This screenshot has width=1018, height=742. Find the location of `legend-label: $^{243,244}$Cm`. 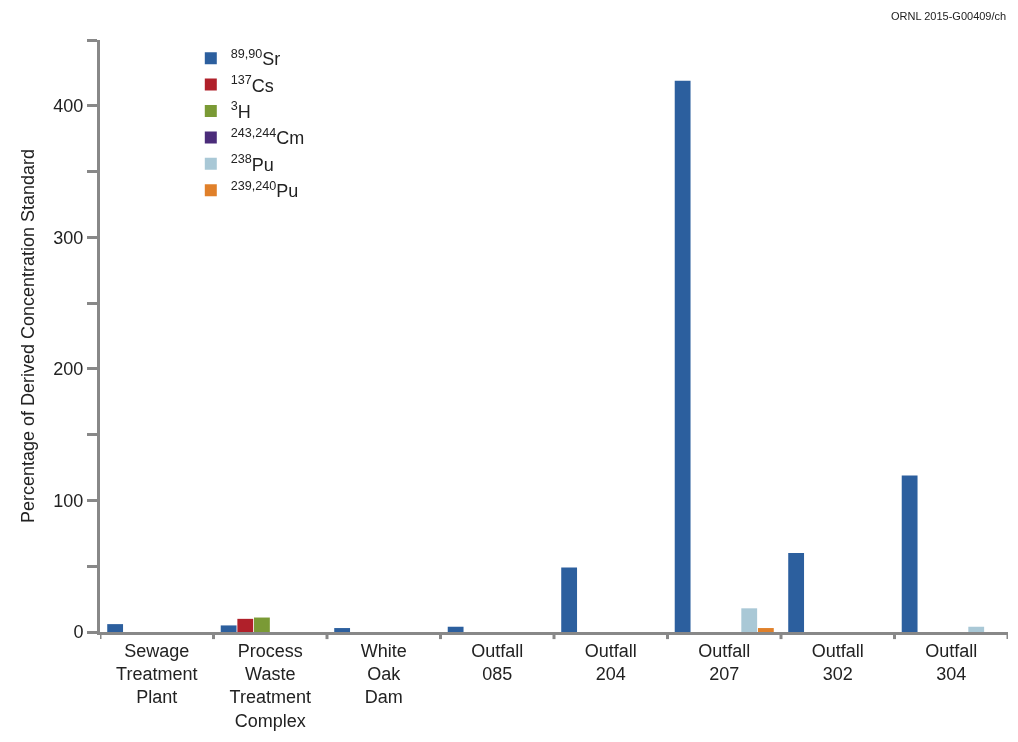

legend-label: $^{243,244}$Cm is located at coordinates (267, 137).